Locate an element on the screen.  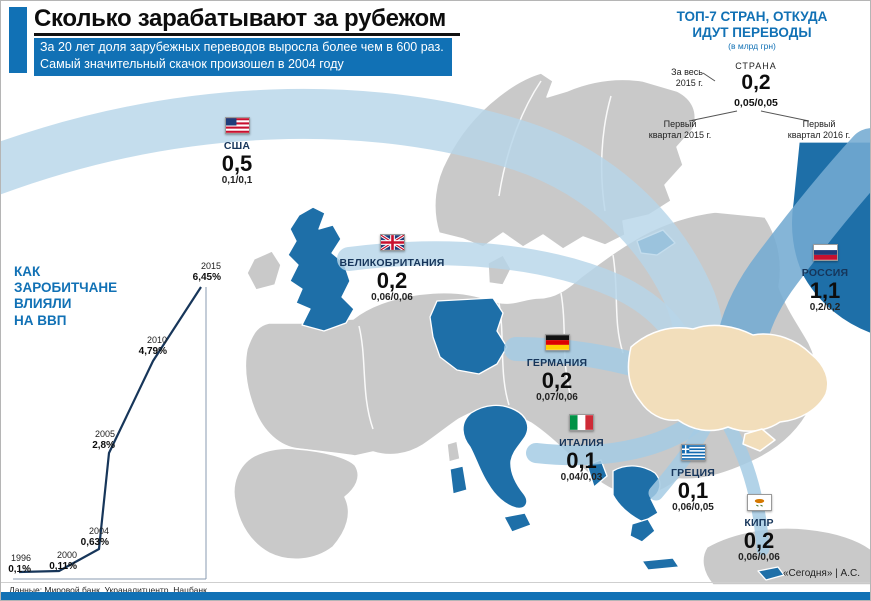
gdp-point-1996: 1996 0,1% is located at coordinates (16, 564).